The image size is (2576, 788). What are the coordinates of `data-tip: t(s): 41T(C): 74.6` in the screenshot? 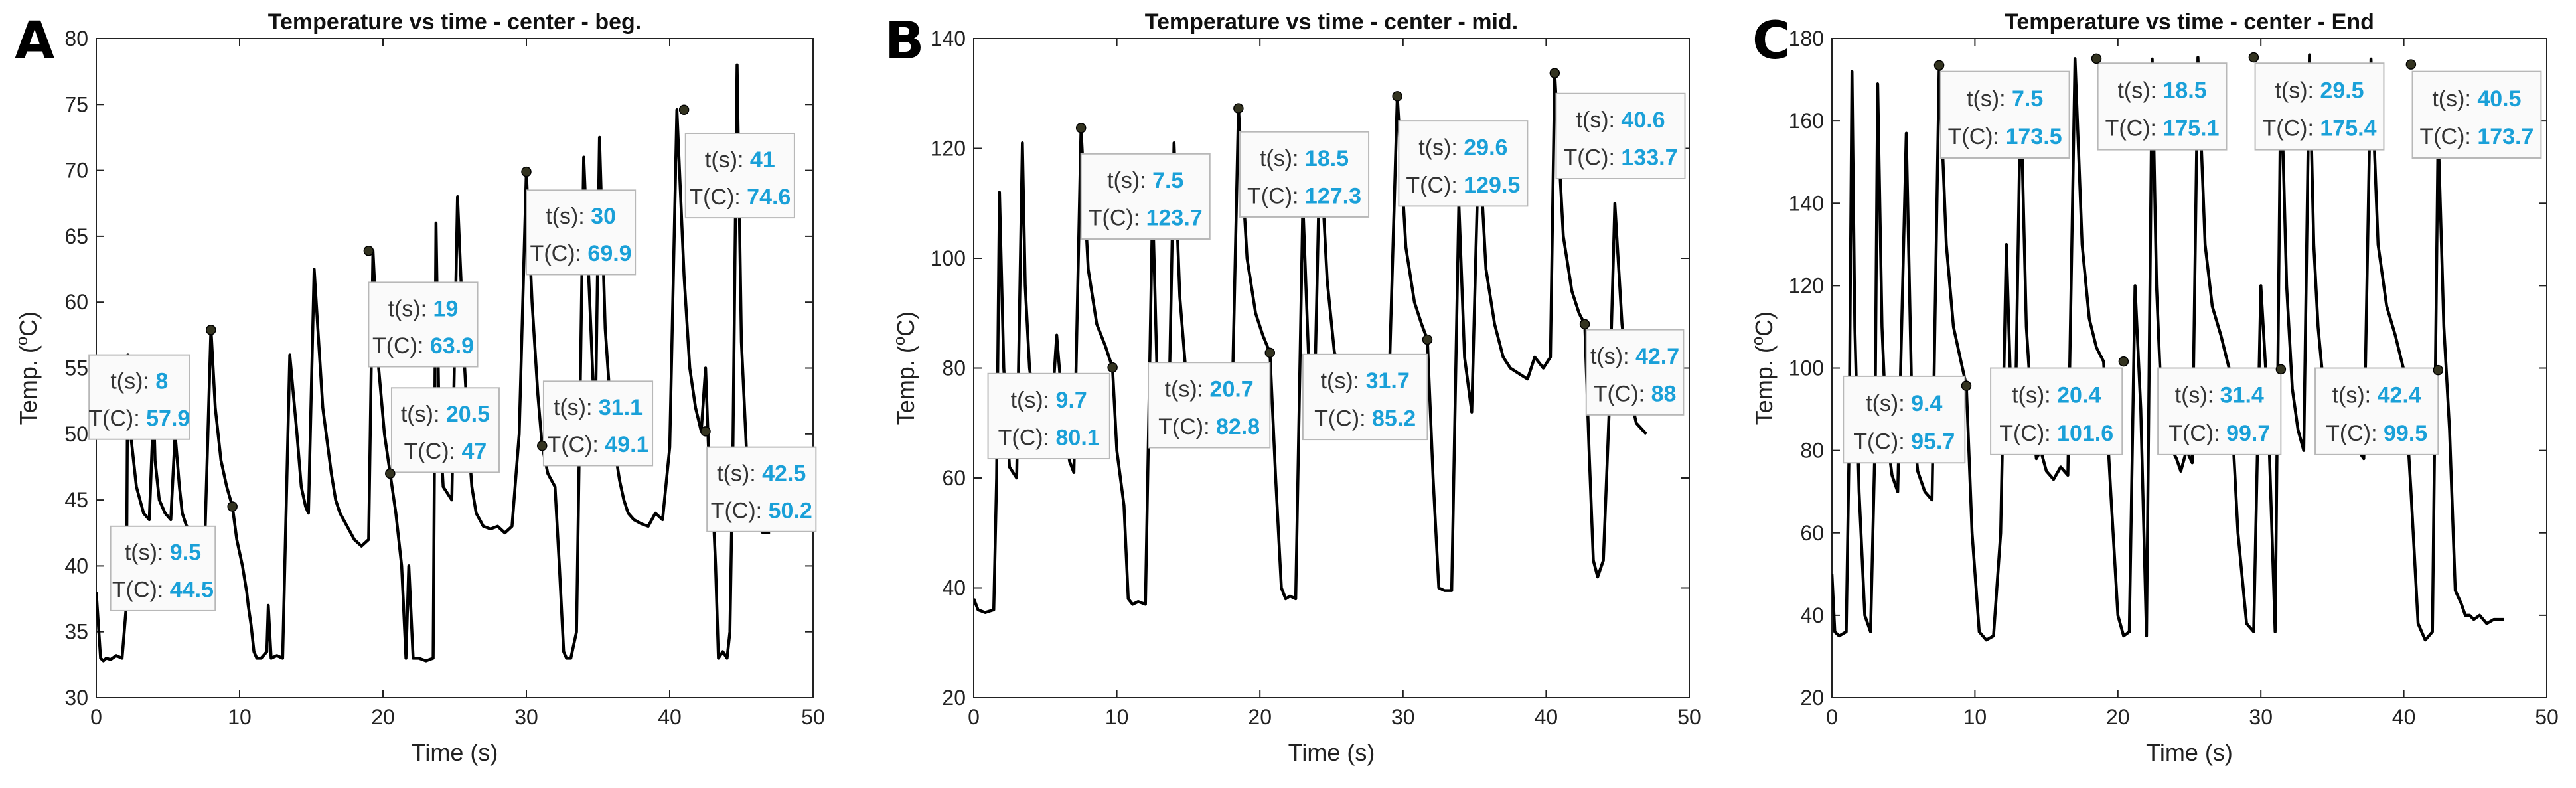 It's located at (737, 161).